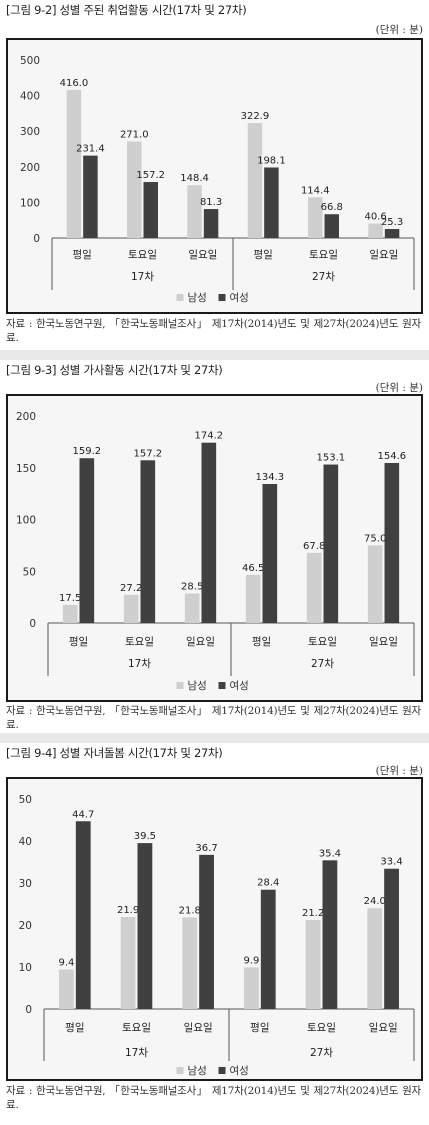  I want to click on bar-value-label: 24.0, so click(375, 901).